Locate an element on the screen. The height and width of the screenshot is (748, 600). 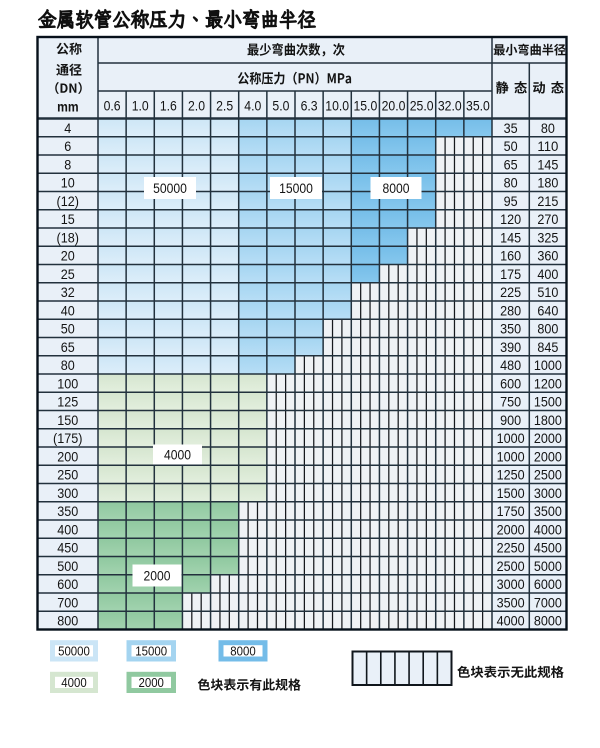
svg-text: 2.5 is located at coordinates (224, 106).